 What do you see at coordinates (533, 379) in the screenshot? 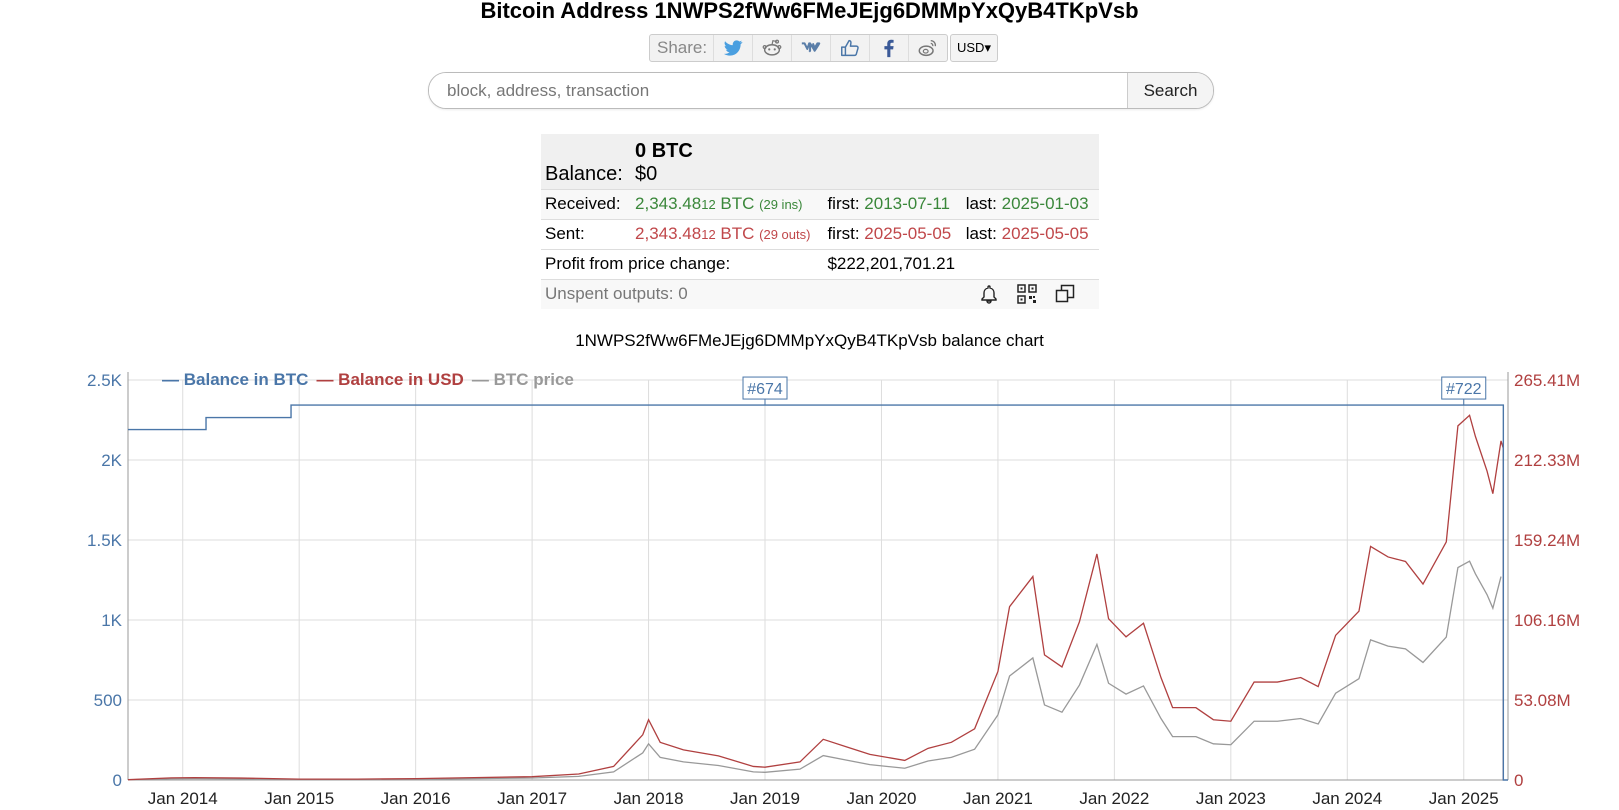
I see `legend-price-label: BTC price` at bounding box center [533, 379].